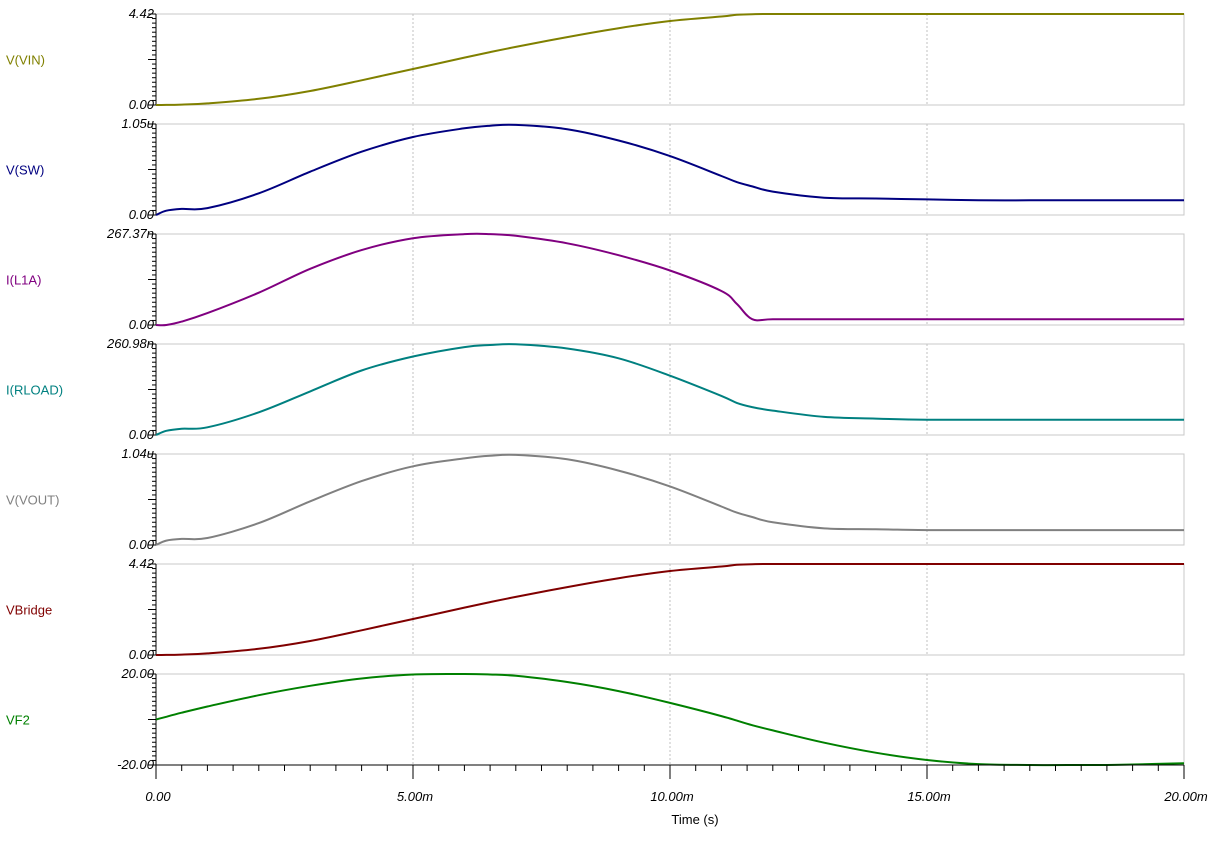 This screenshot has height=841, width=1230. What do you see at coordinates (34, 390) in the screenshot?
I see `trace-label-3: I(RLOAD)` at bounding box center [34, 390].